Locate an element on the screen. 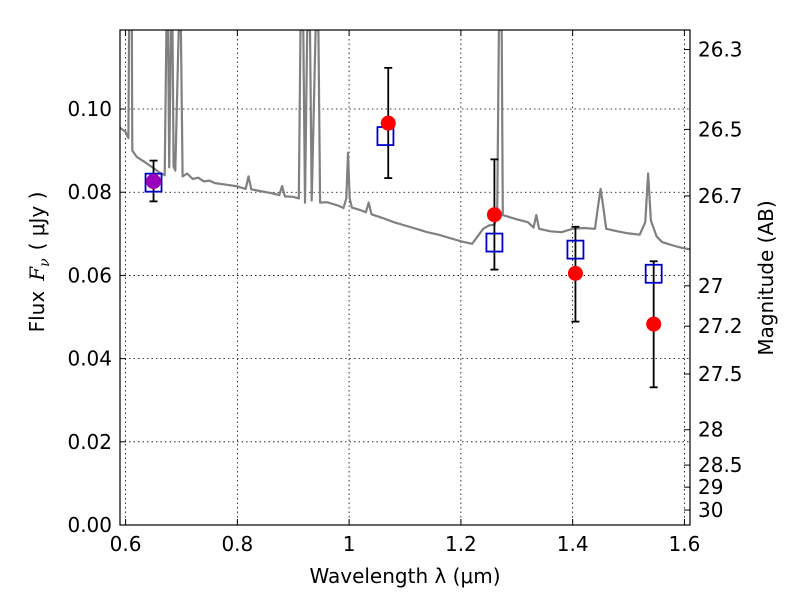  x-tick-label: 0.8 is located at coordinates (237, 544).